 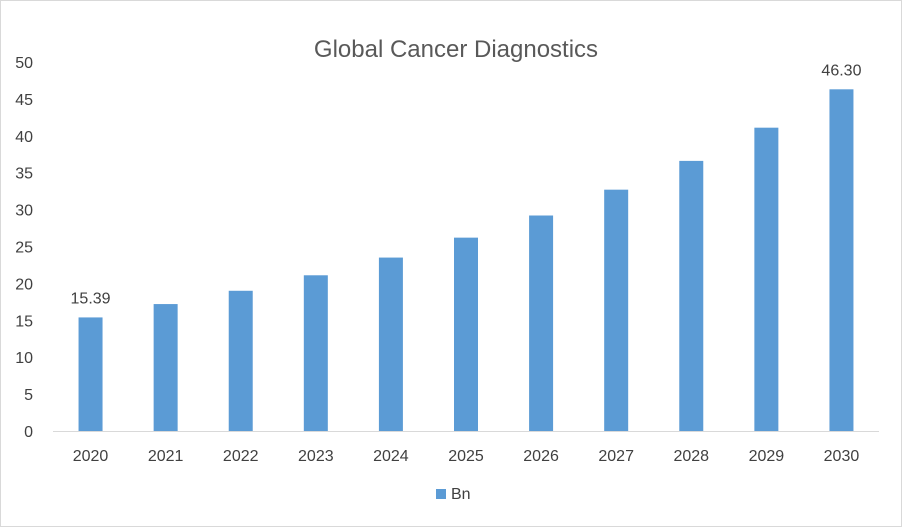 What do you see at coordinates (391, 456) in the screenshot?
I see `x-tick-label: 2024` at bounding box center [391, 456].